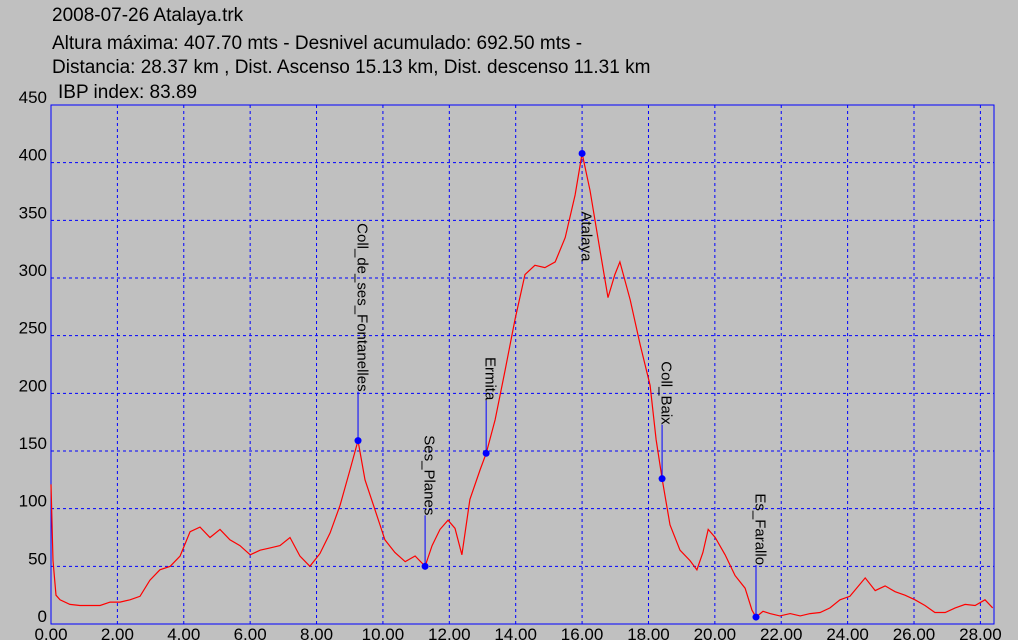 This screenshot has height=640, width=1018. I want to click on y-tick-label: 250, so click(33, 328).